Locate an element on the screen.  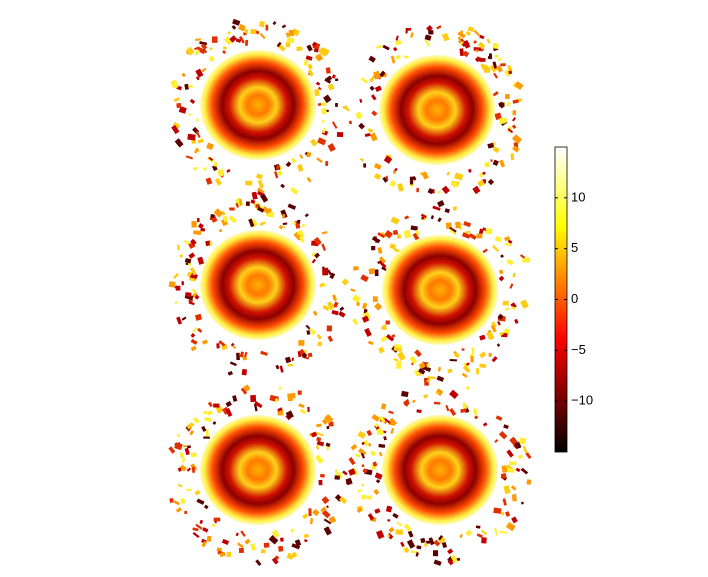
field-core is located at coordinates (258, 105).